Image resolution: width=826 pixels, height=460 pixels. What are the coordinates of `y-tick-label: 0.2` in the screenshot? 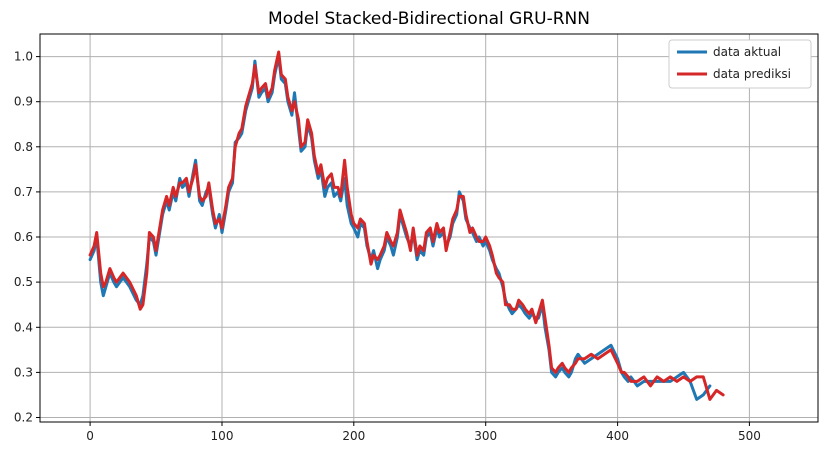 It's located at (23, 418).